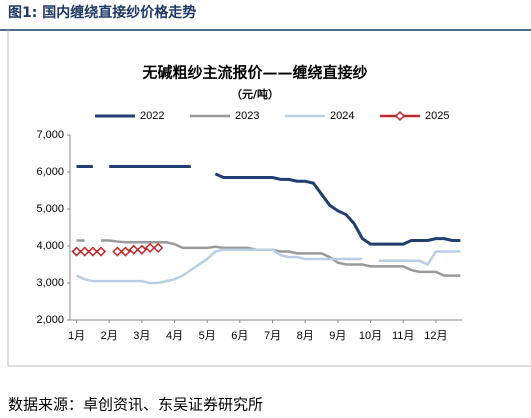 The height and width of the screenshot is (418, 531). I want to click on x-tick-label: 12月, so click(435, 336).